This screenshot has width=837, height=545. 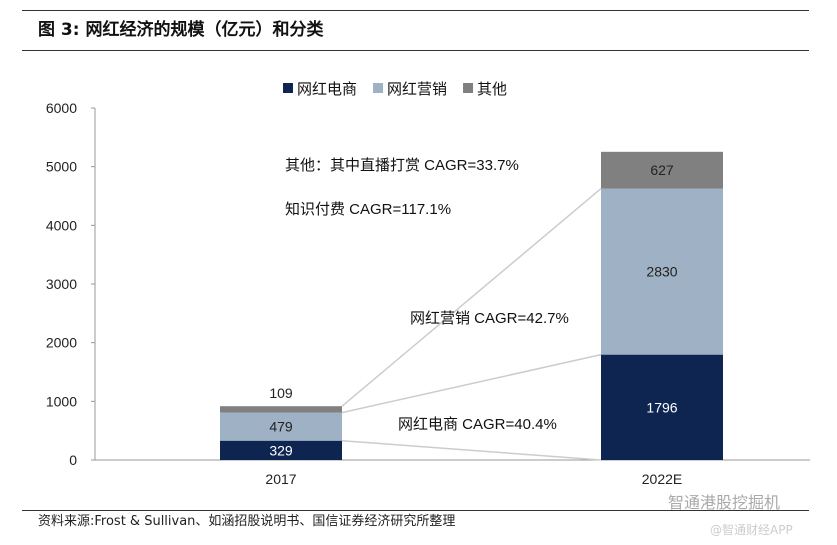 I want to click on data-label: 329, so click(x=281, y=450).